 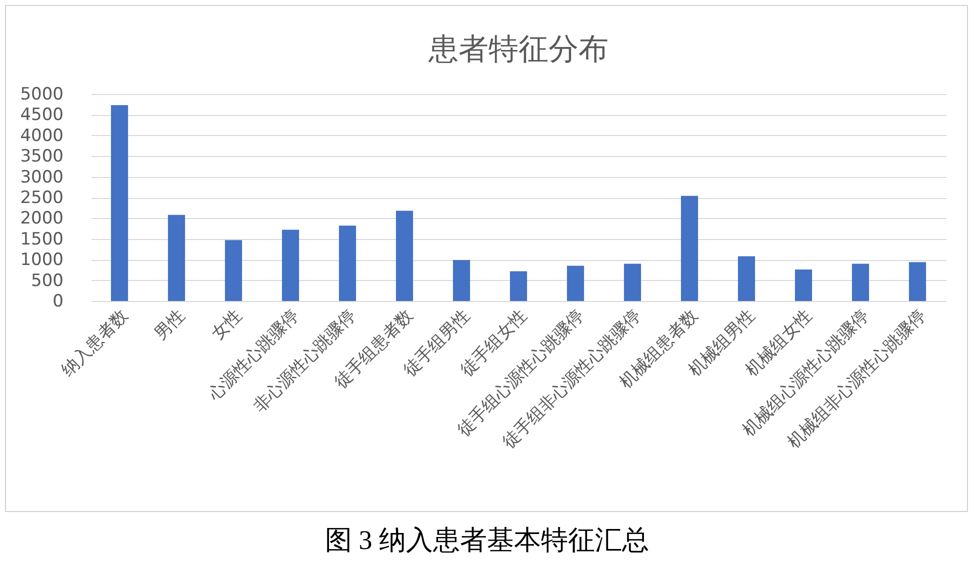 I want to click on x-tick-label: 男性, so click(x=170, y=325).